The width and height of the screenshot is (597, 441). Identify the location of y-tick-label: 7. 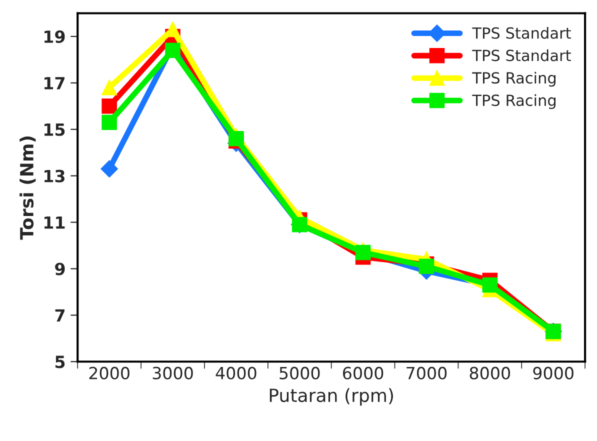
(59, 315).